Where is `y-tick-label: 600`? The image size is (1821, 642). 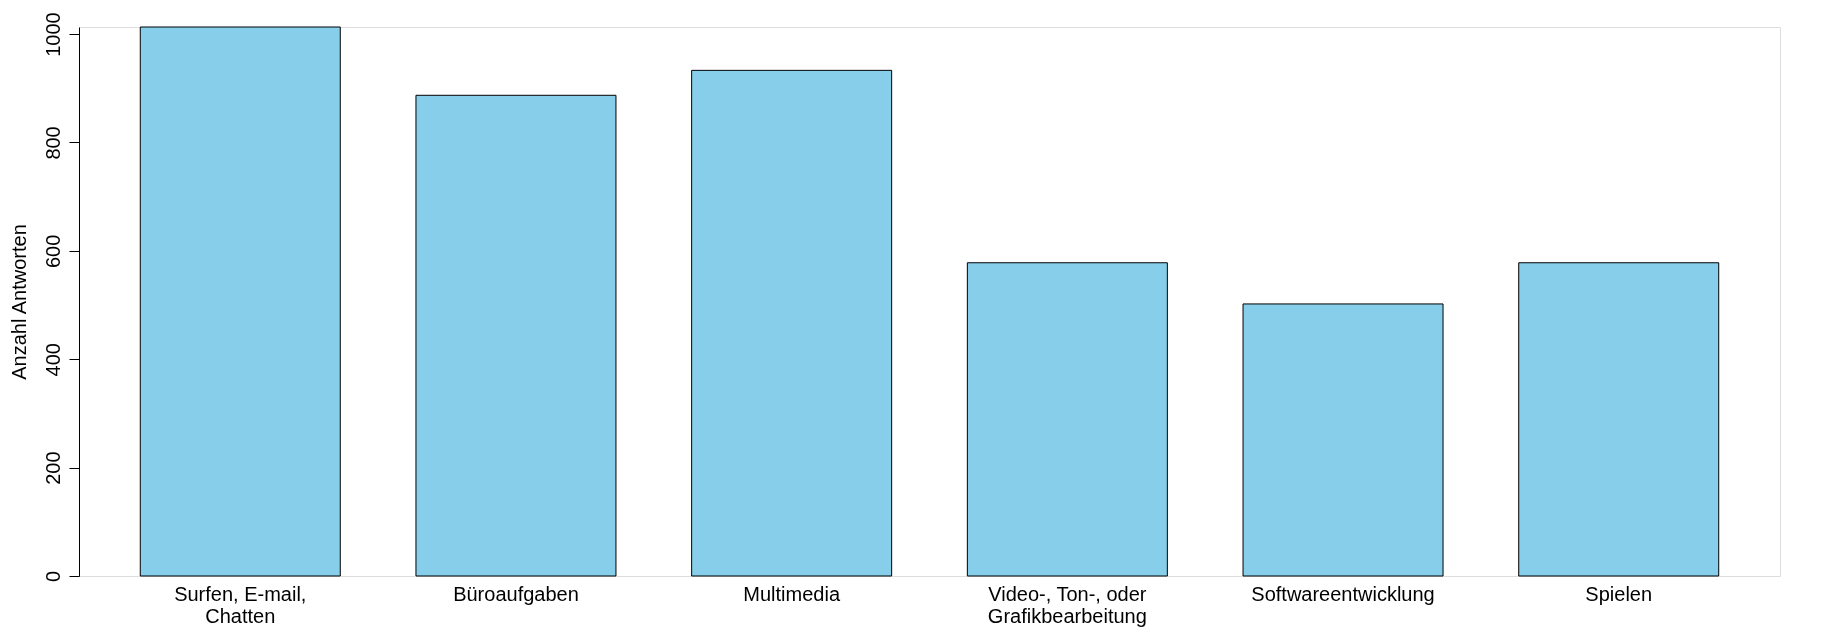 y-tick-label: 600 is located at coordinates (52, 251).